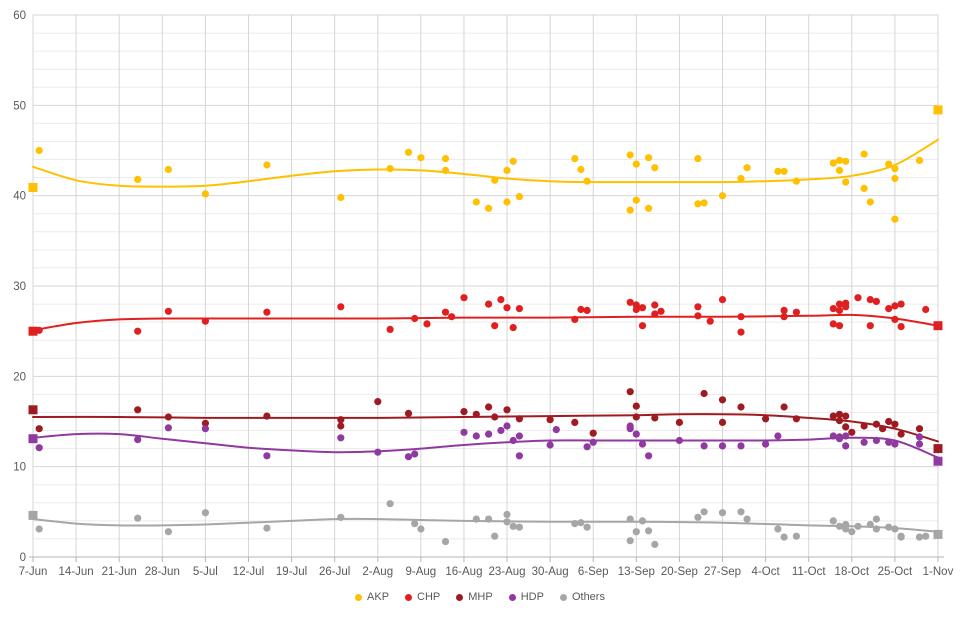  What do you see at coordinates (550, 572) in the screenshot?
I see `x-tick-label: 30-Aug` at bounding box center [550, 572].